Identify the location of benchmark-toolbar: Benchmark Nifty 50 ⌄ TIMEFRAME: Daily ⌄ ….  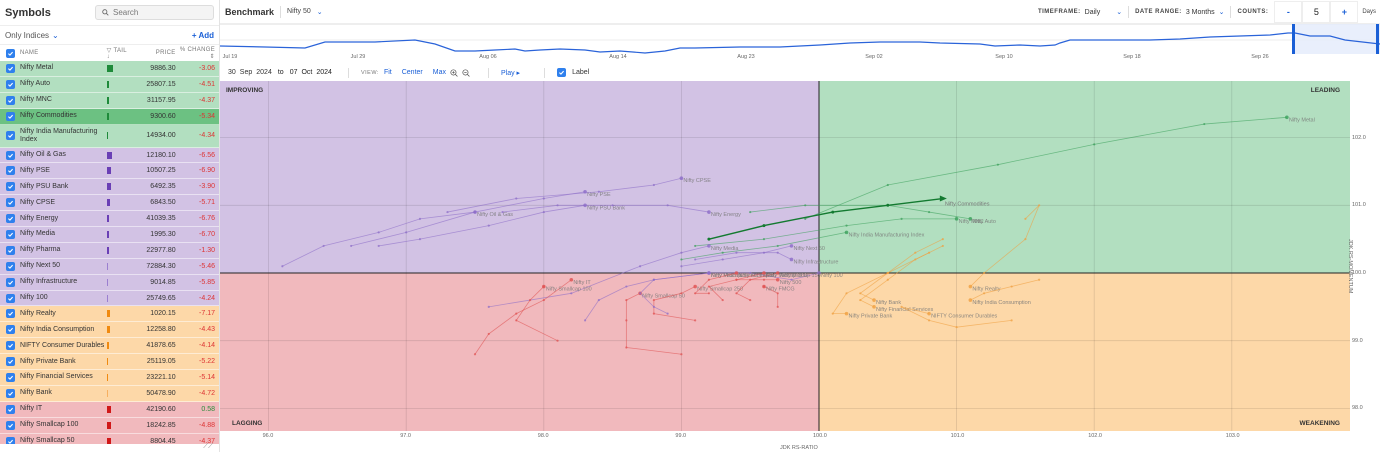
(800, 12).